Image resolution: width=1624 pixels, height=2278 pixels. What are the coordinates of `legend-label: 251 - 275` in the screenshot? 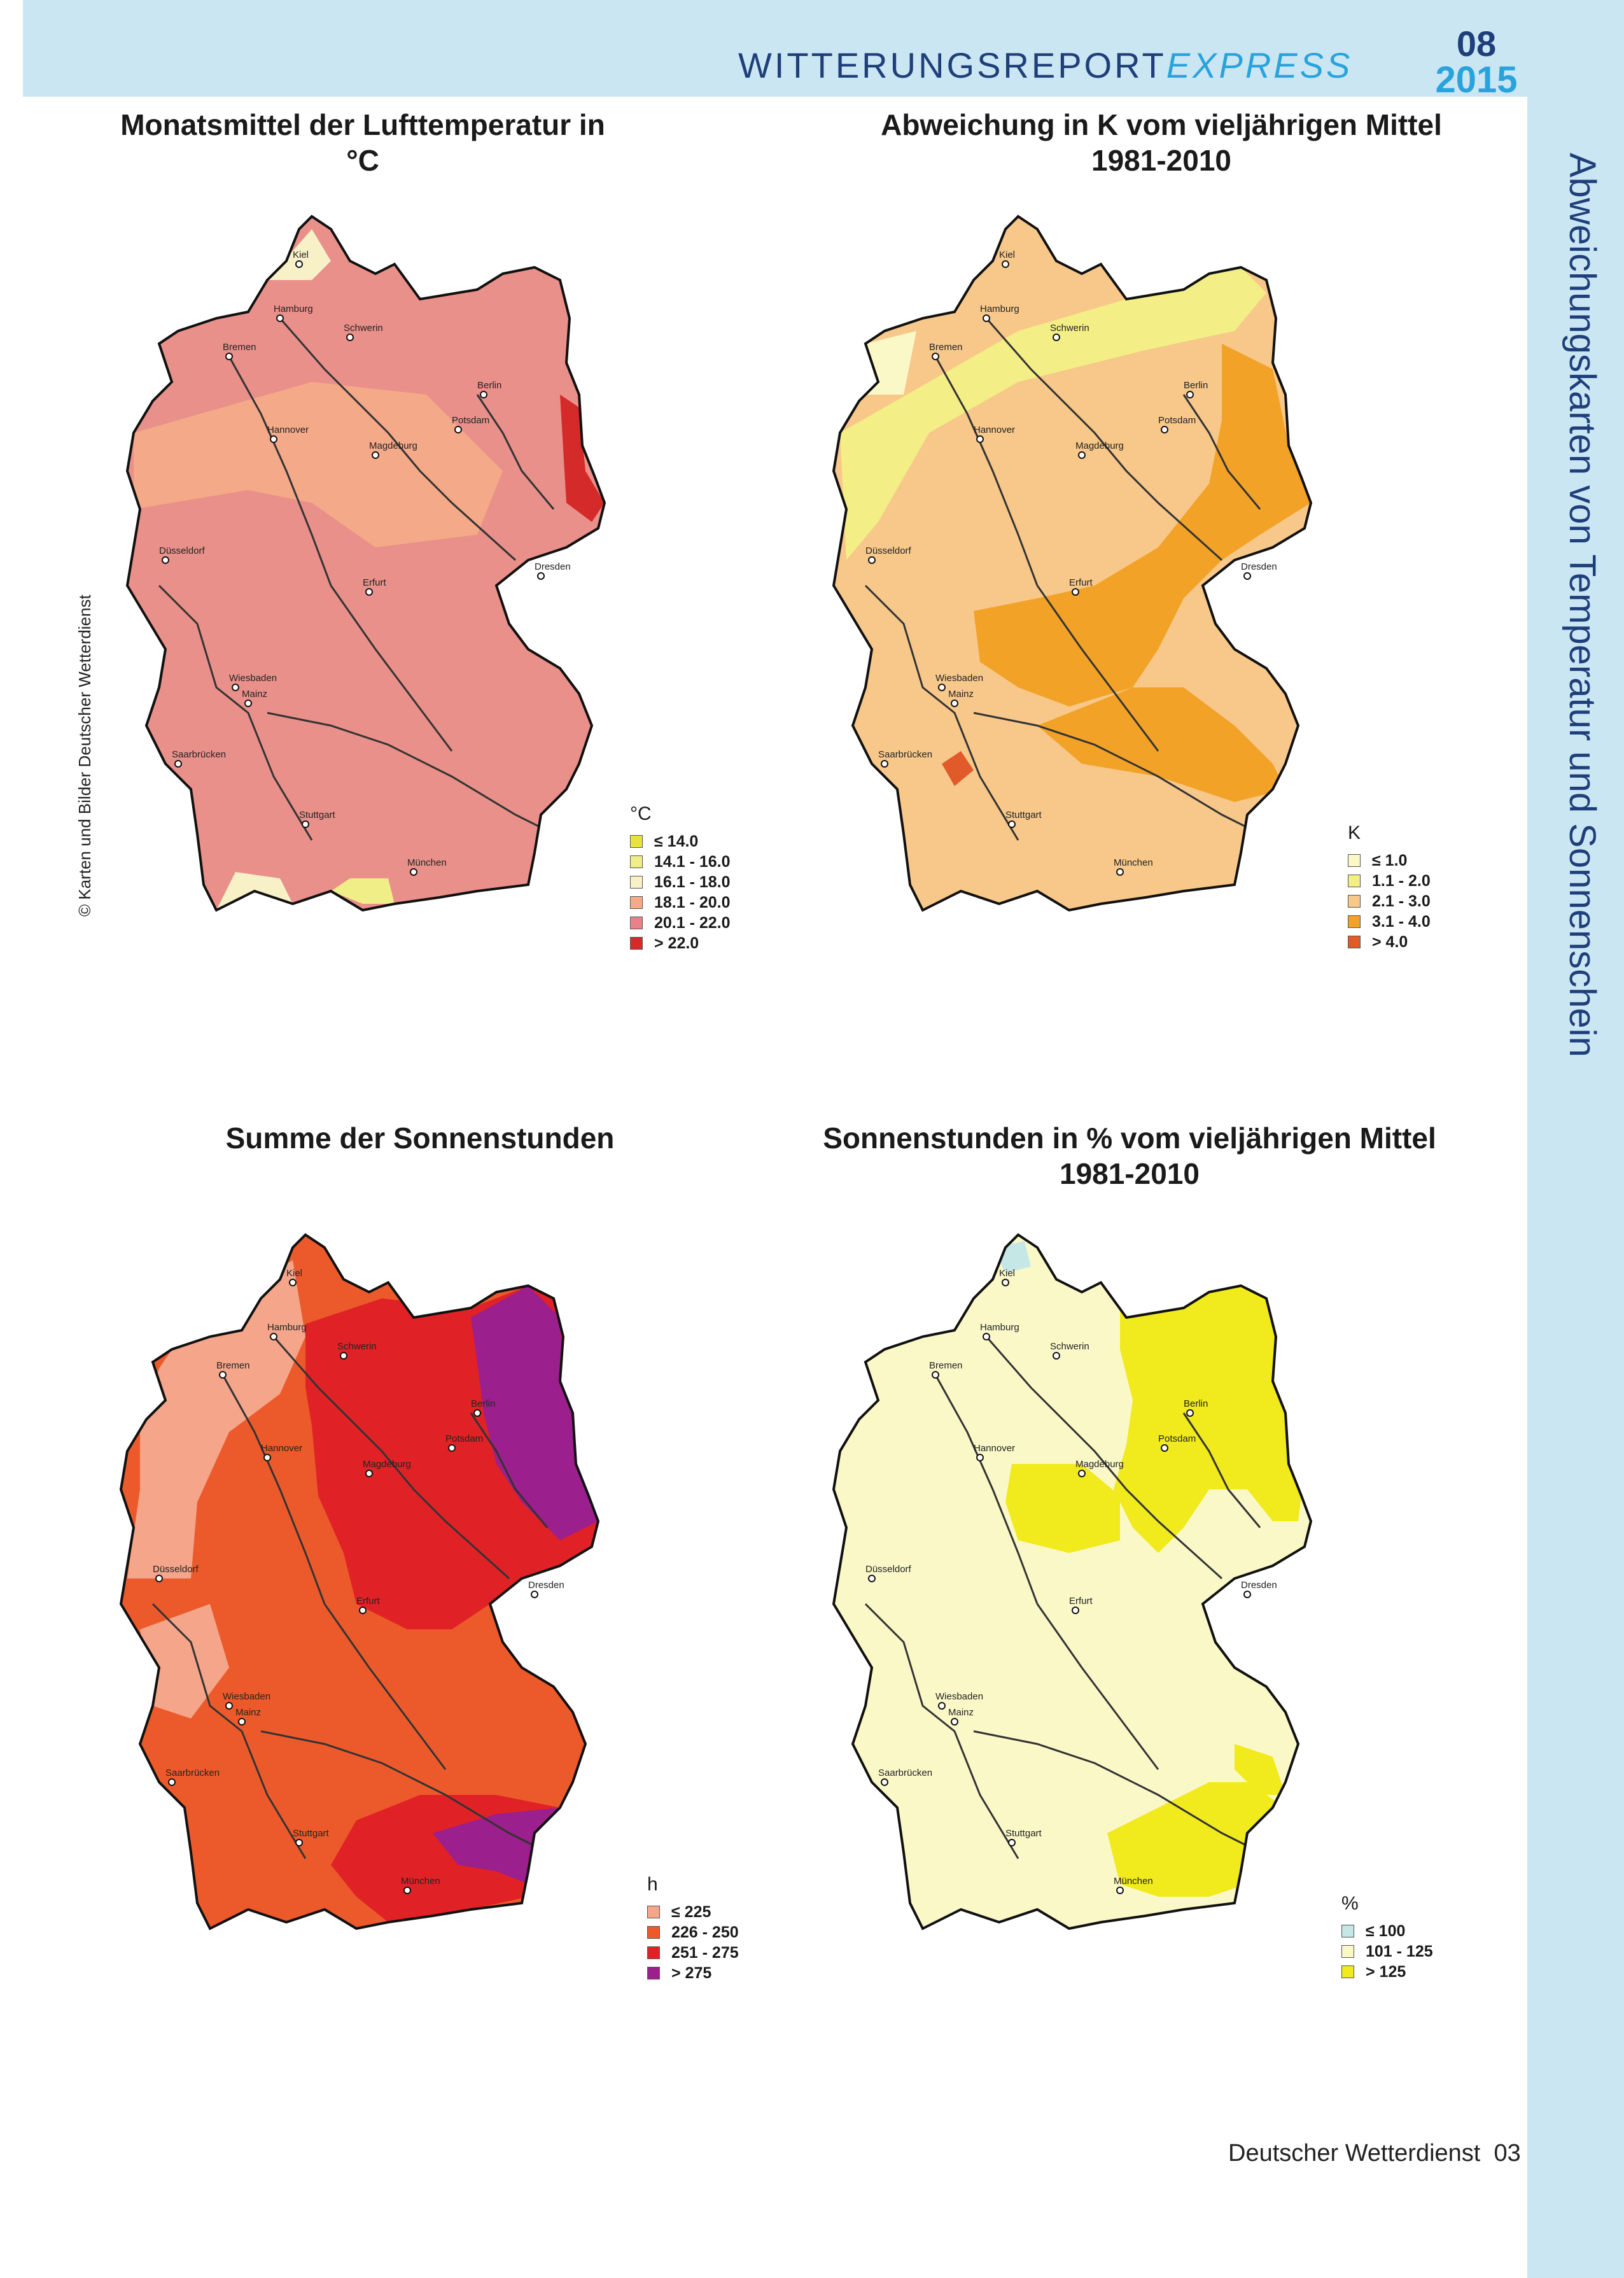 It's located at (705, 1952).